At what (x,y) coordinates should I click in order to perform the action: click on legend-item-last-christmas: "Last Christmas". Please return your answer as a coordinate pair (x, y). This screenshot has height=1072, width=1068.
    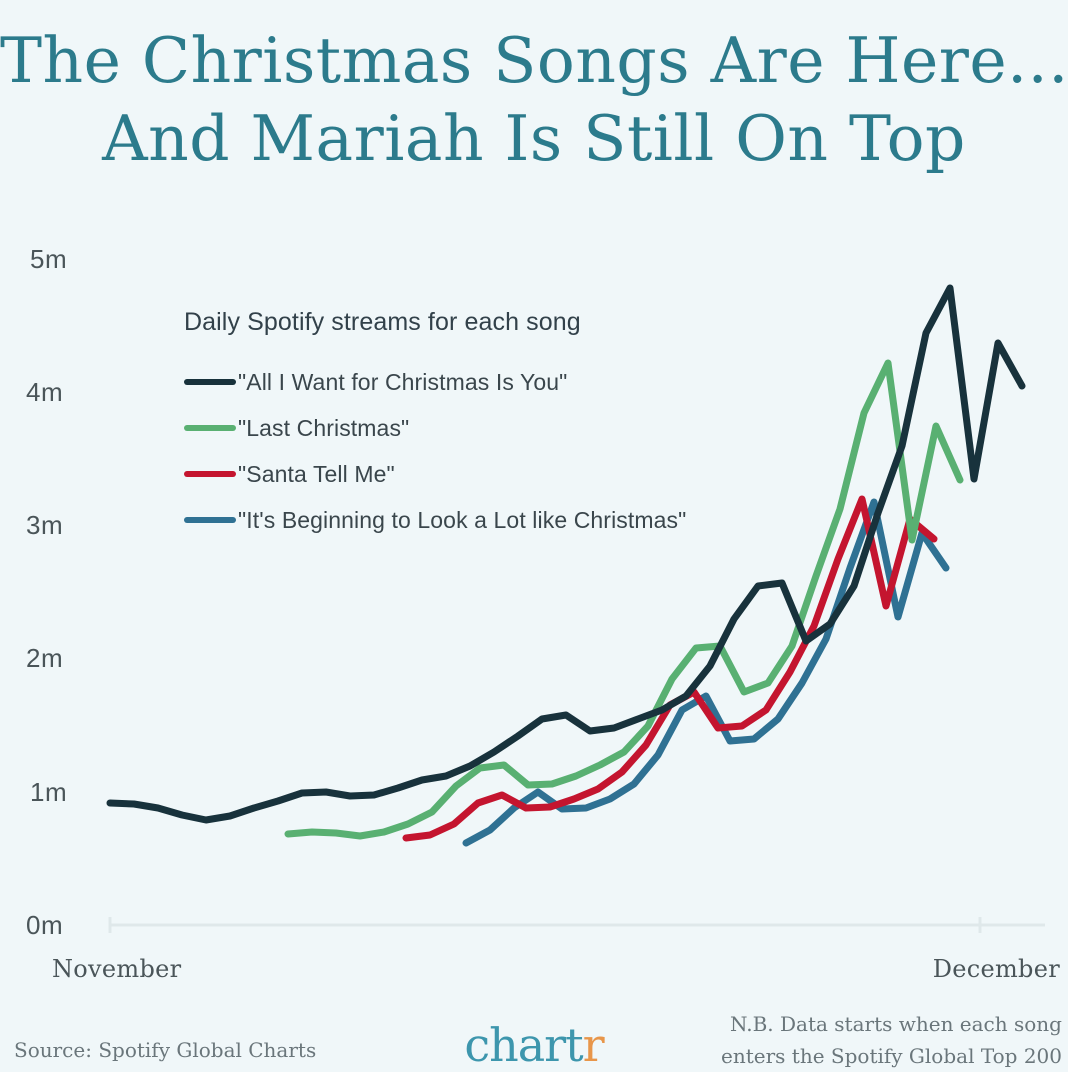
    Looking at the image, I should click on (464, 428).